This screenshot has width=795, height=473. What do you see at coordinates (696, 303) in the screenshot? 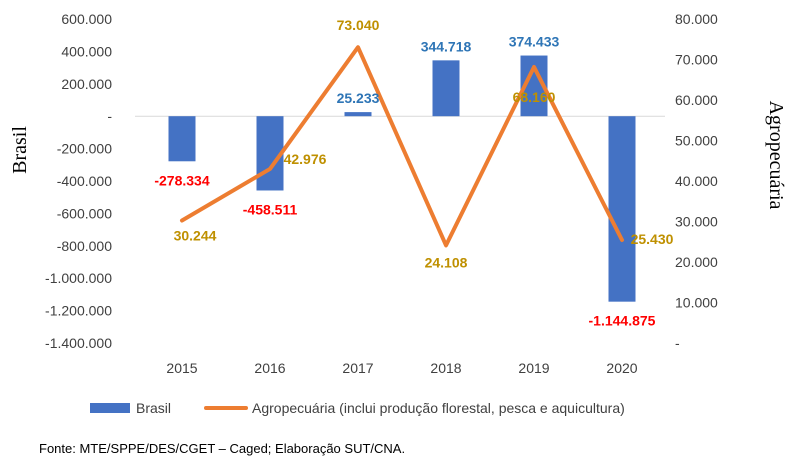
I see `right-tick-label: 10.000` at bounding box center [696, 303].